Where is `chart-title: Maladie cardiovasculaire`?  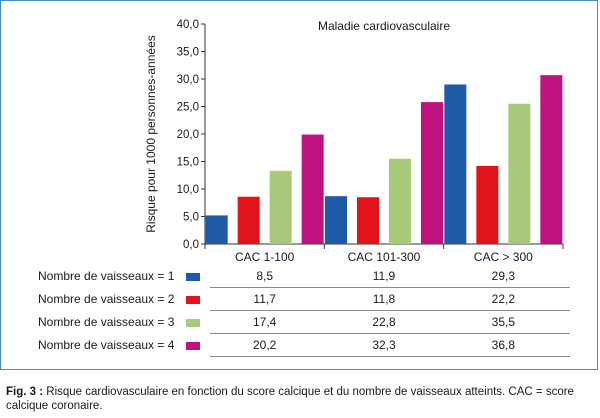
chart-title: Maladie cardiovasculaire is located at coordinates (384, 26).